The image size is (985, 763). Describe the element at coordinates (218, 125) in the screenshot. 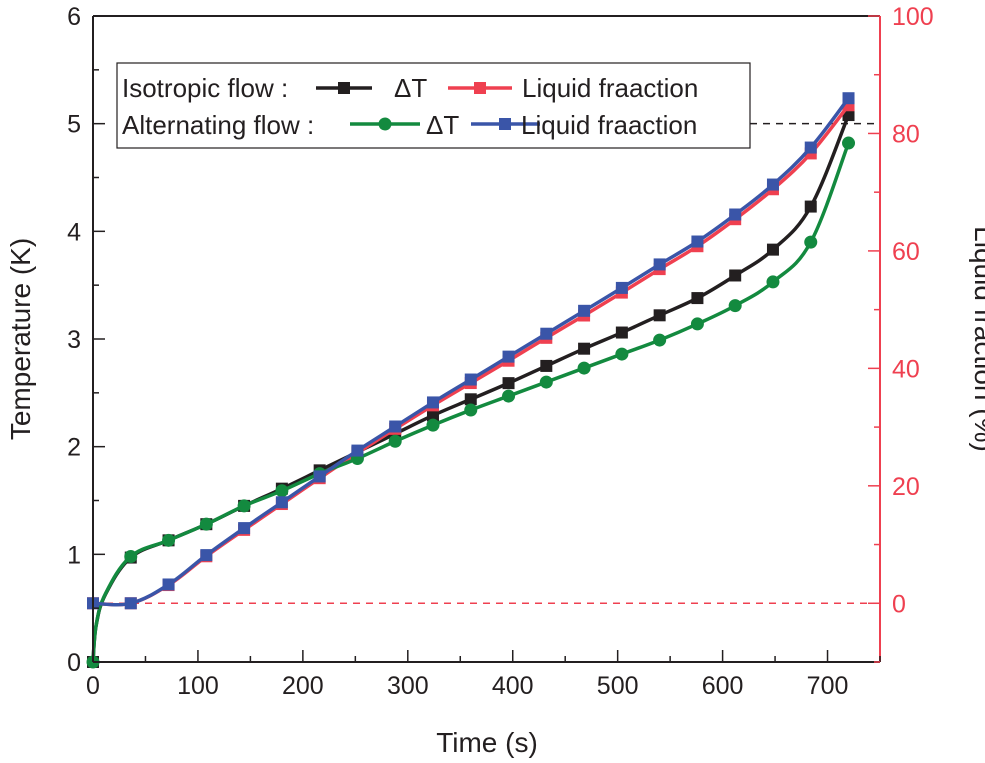

I see `legend-row2-label: Alternating flow :` at that location.